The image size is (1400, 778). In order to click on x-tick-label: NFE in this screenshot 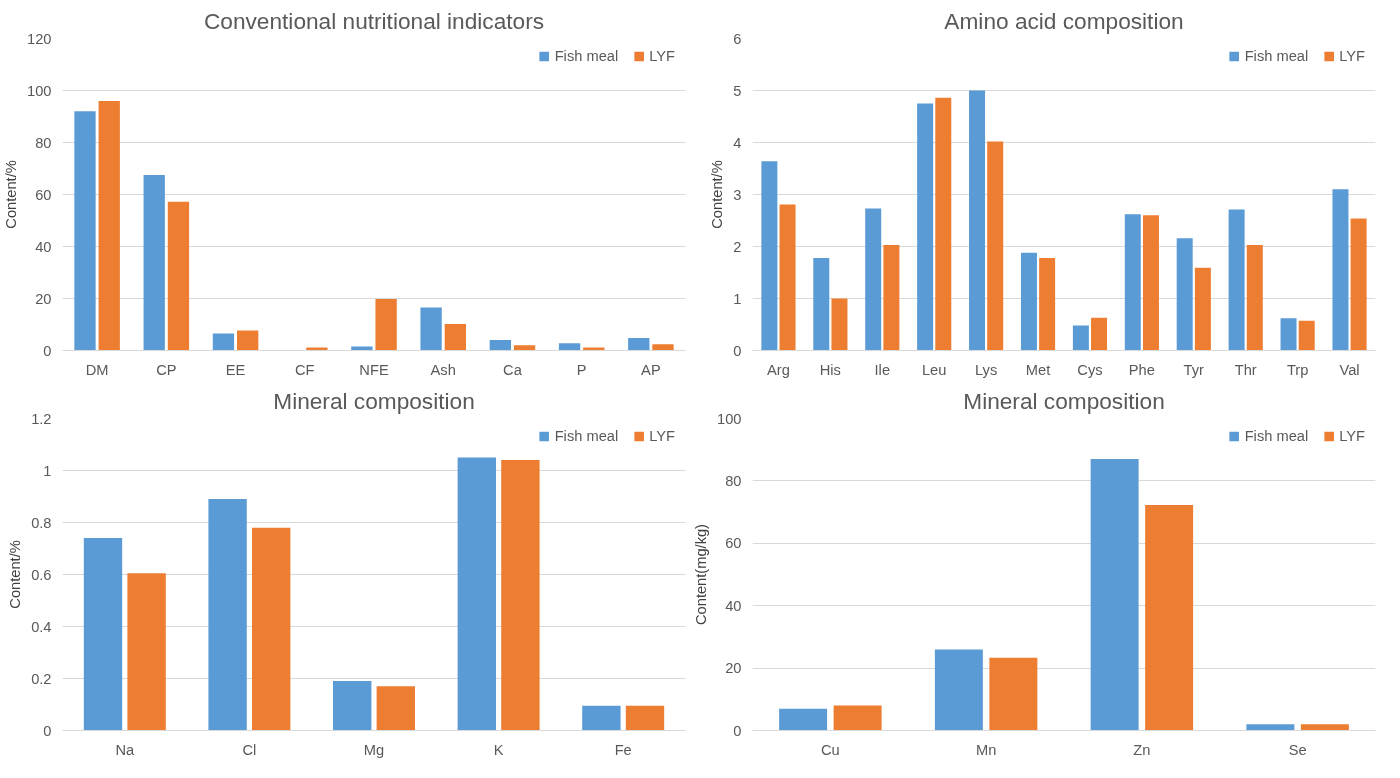, I will do `click(374, 369)`.